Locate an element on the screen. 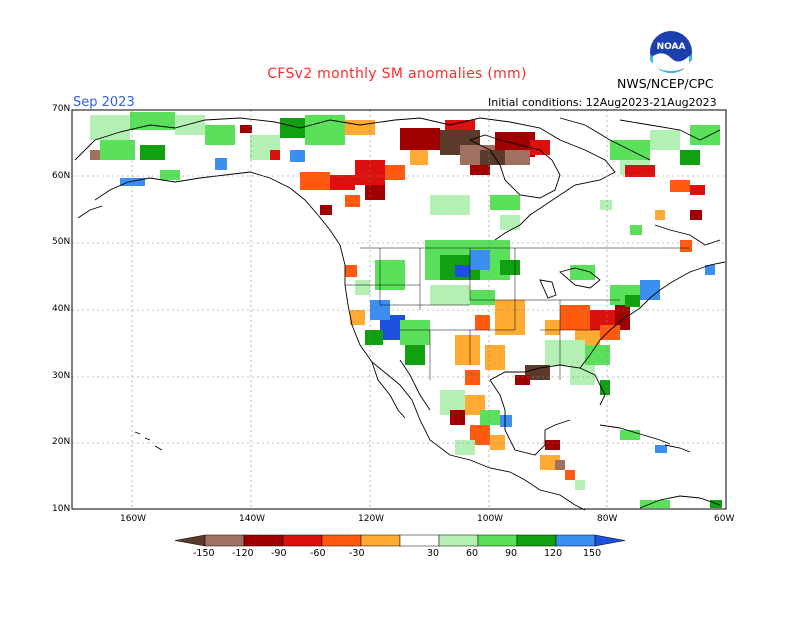 The height and width of the screenshot is (618, 800). initial-conditions: Initial conditions: 12Aug2023-21Aug2023 is located at coordinates (602, 102).